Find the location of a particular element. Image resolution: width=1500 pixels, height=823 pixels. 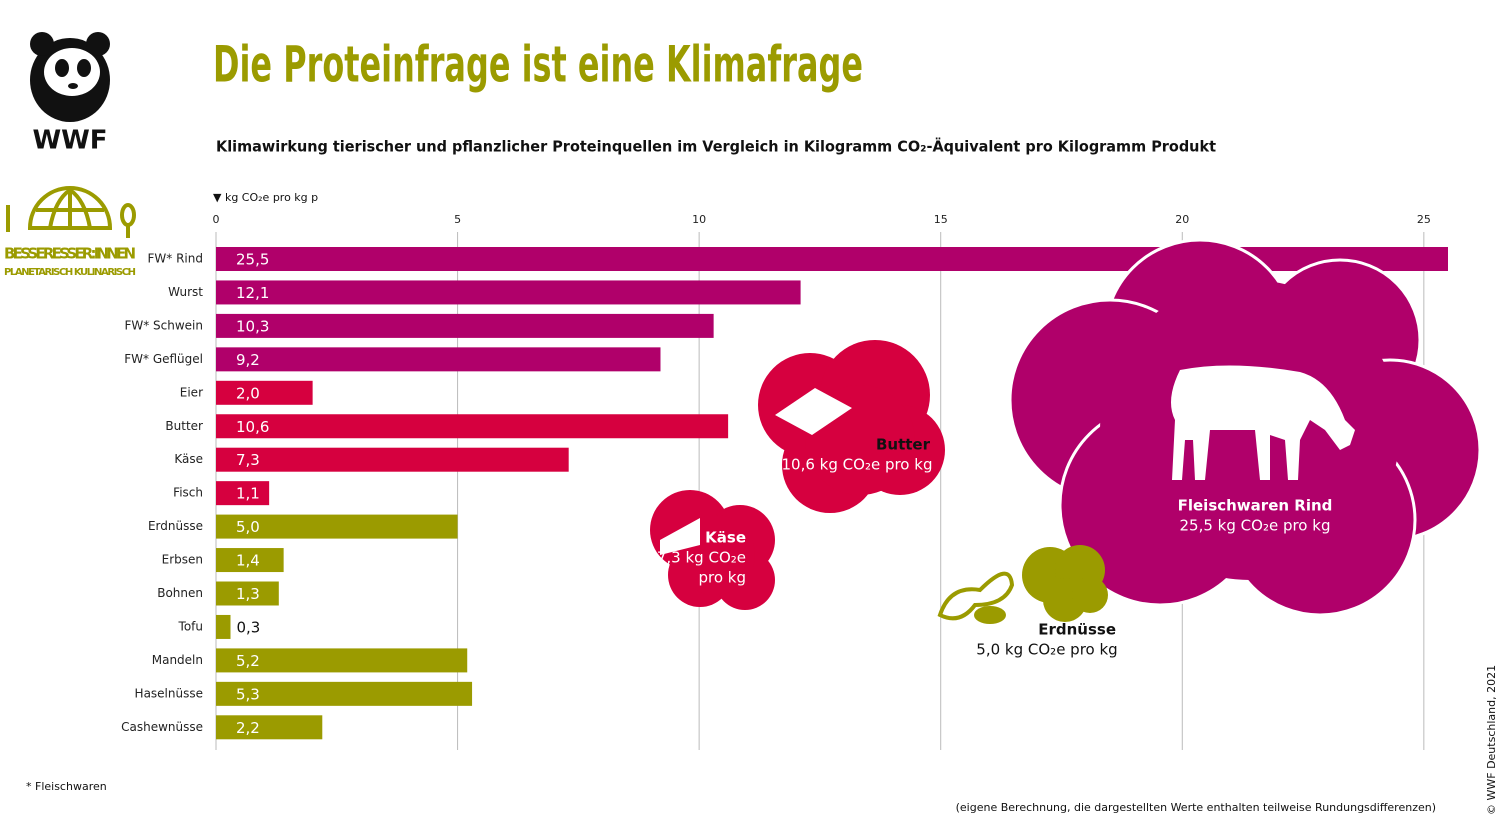

copyright: © WWF Deutschland, 2021 is located at coordinates (1491, 740).